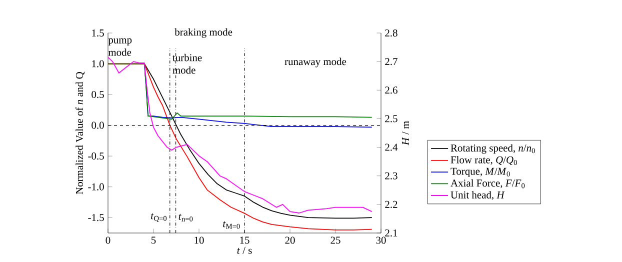  Describe the element at coordinates (391, 204) in the screenshot. I see `y2-tick-label: 2.2` at that location.